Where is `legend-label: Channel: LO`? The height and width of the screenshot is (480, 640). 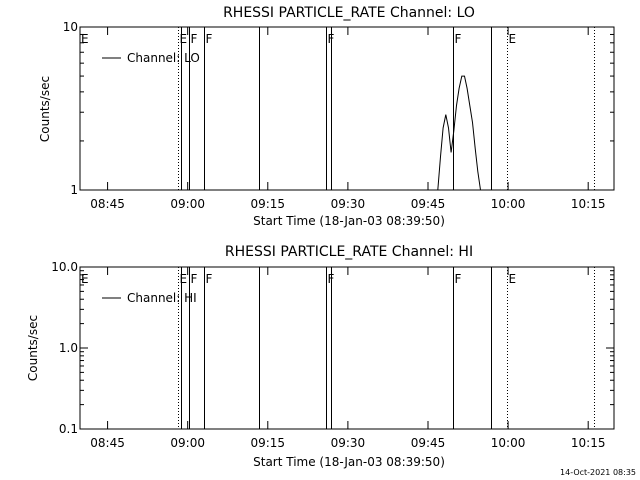 legend-label: Channel: LO is located at coordinates (163, 58).